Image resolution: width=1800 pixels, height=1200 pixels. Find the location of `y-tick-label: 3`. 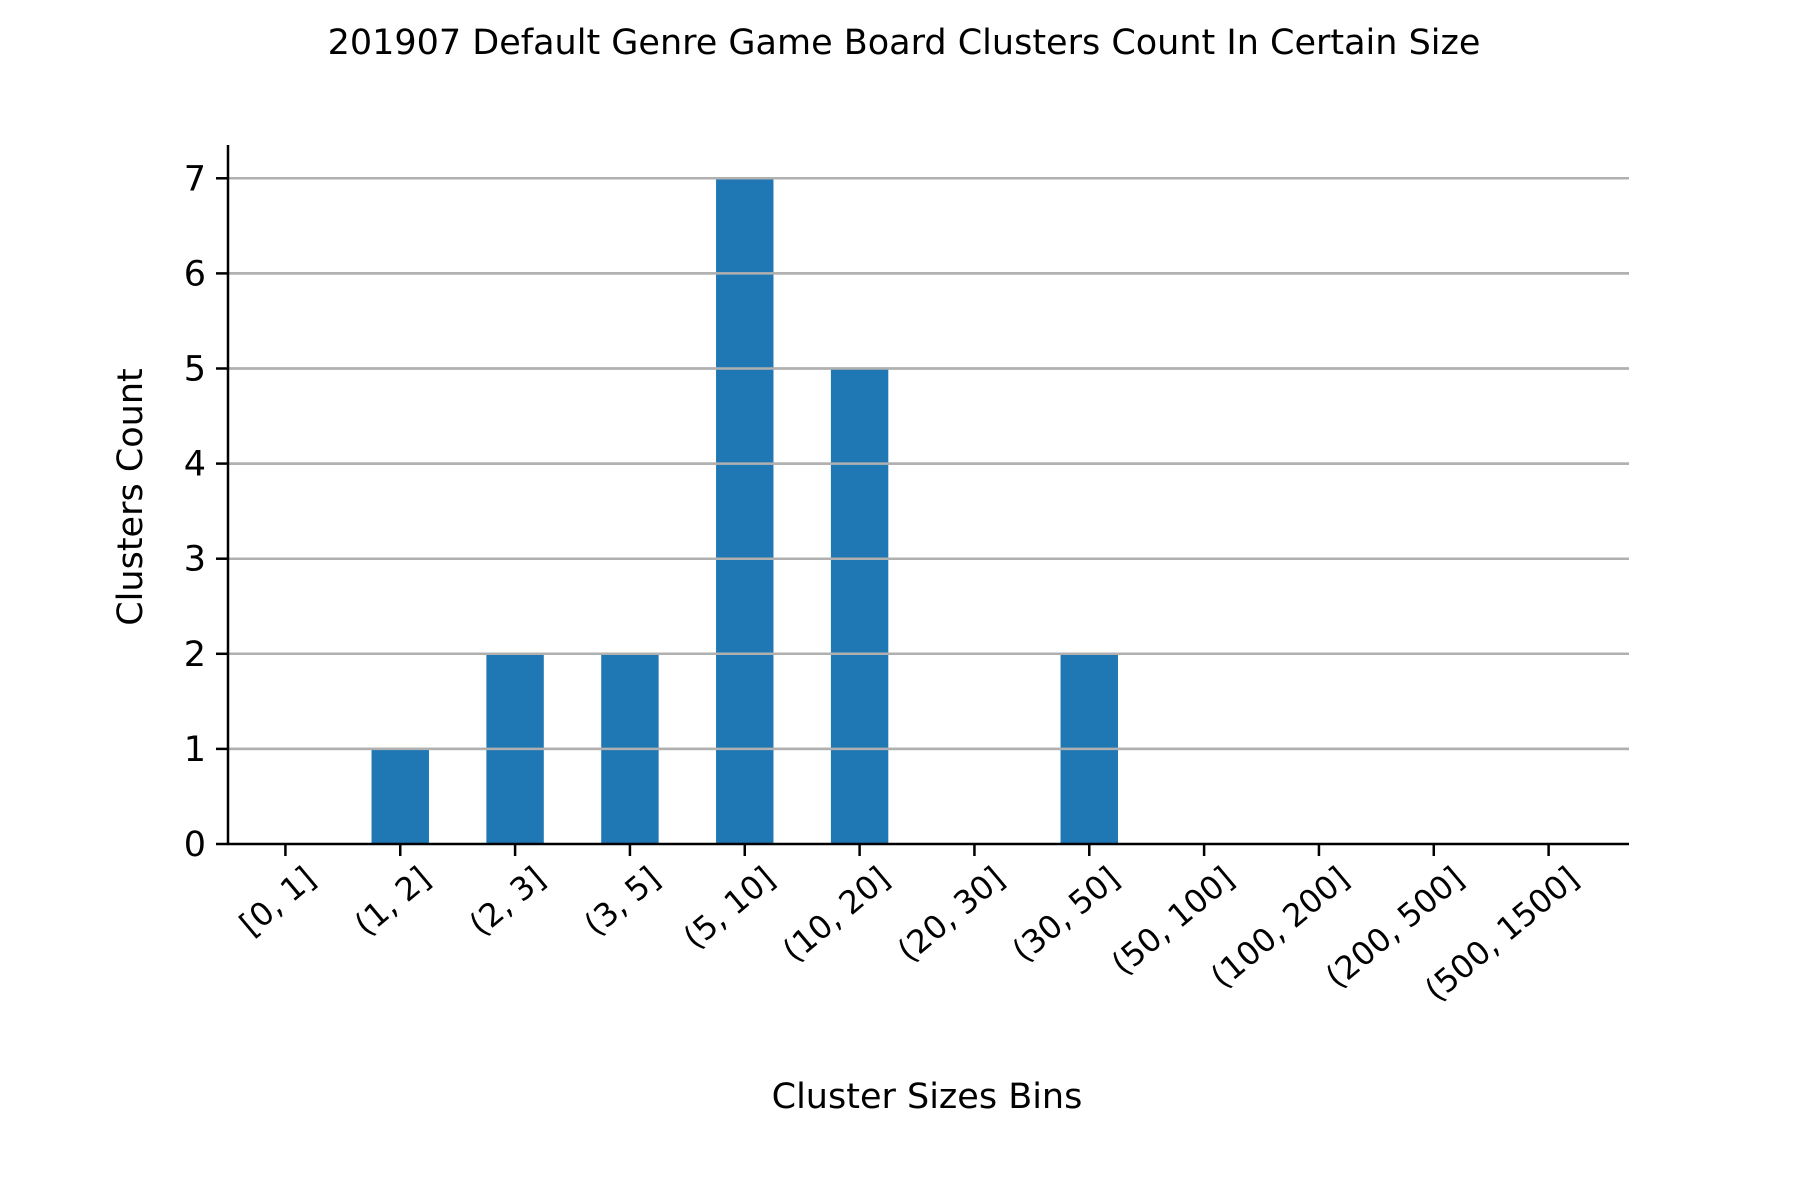

y-tick-label: 3 is located at coordinates (195, 560).